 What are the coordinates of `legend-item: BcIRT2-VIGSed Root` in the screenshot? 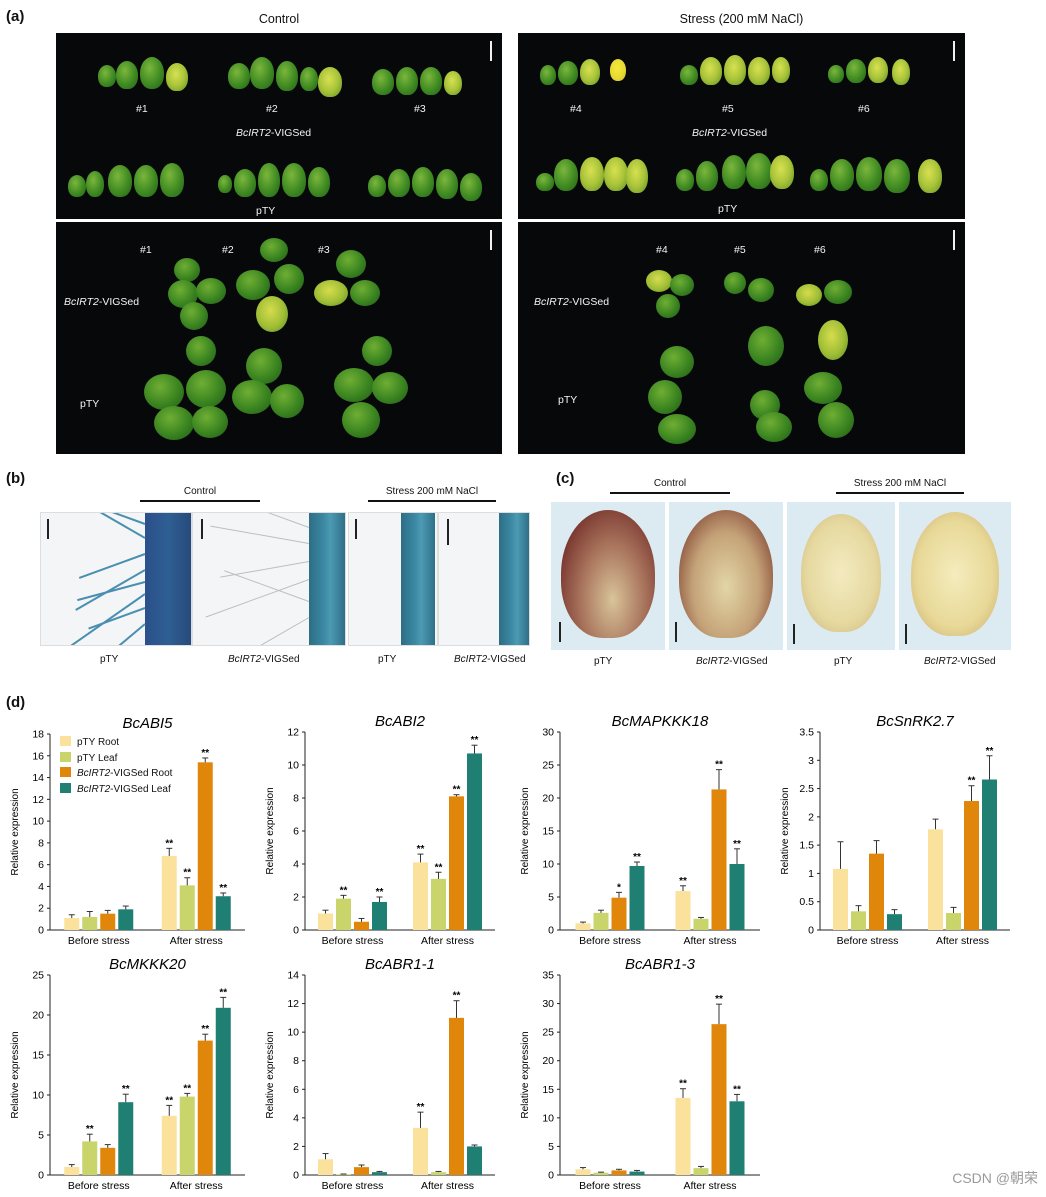 It's located at (116, 774).